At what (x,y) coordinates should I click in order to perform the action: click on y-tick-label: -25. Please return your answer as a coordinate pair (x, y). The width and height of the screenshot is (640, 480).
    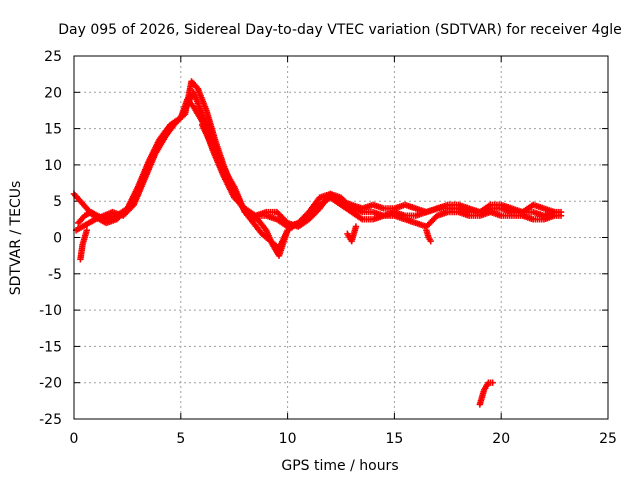
    Looking at the image, I should click on (50, 420).